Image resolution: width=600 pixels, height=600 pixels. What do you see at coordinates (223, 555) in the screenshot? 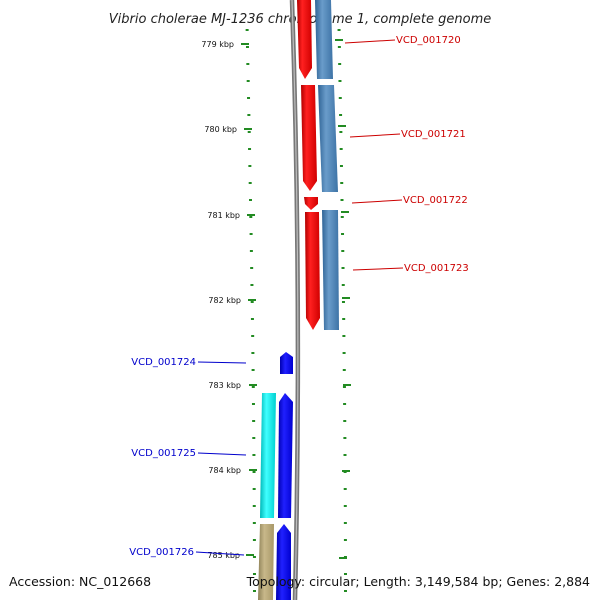
I see `scale-label-785: 785 kbp` at bounding box center [223, 555].